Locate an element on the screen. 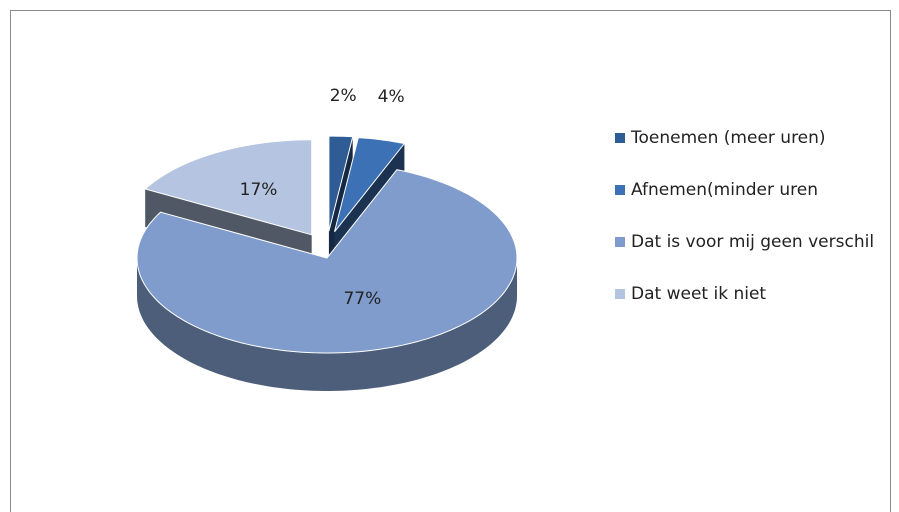  legend-item: Toenemen (meer uren) is located at coordinates (752, 138).